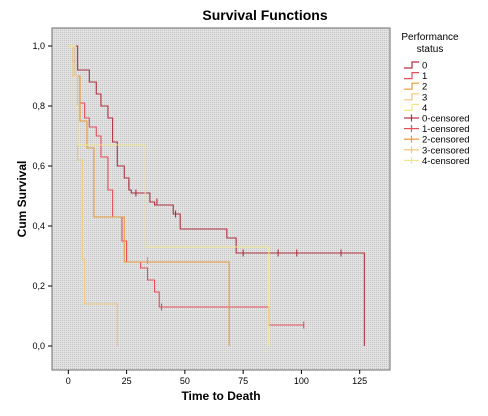 Image resolution: width=488 pixels, height=416 pixels. What do you see at coordinates (68, 381) in the screenshot?
I see `x-tick-label: 0` at bounding box center [68, 381].